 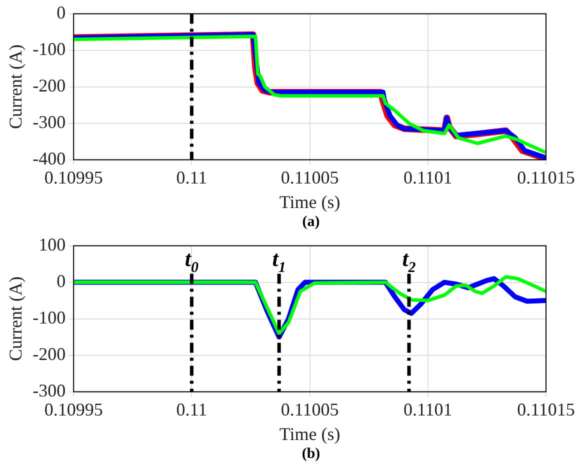 I want to click on text: (b), so click(x=311, y=455).